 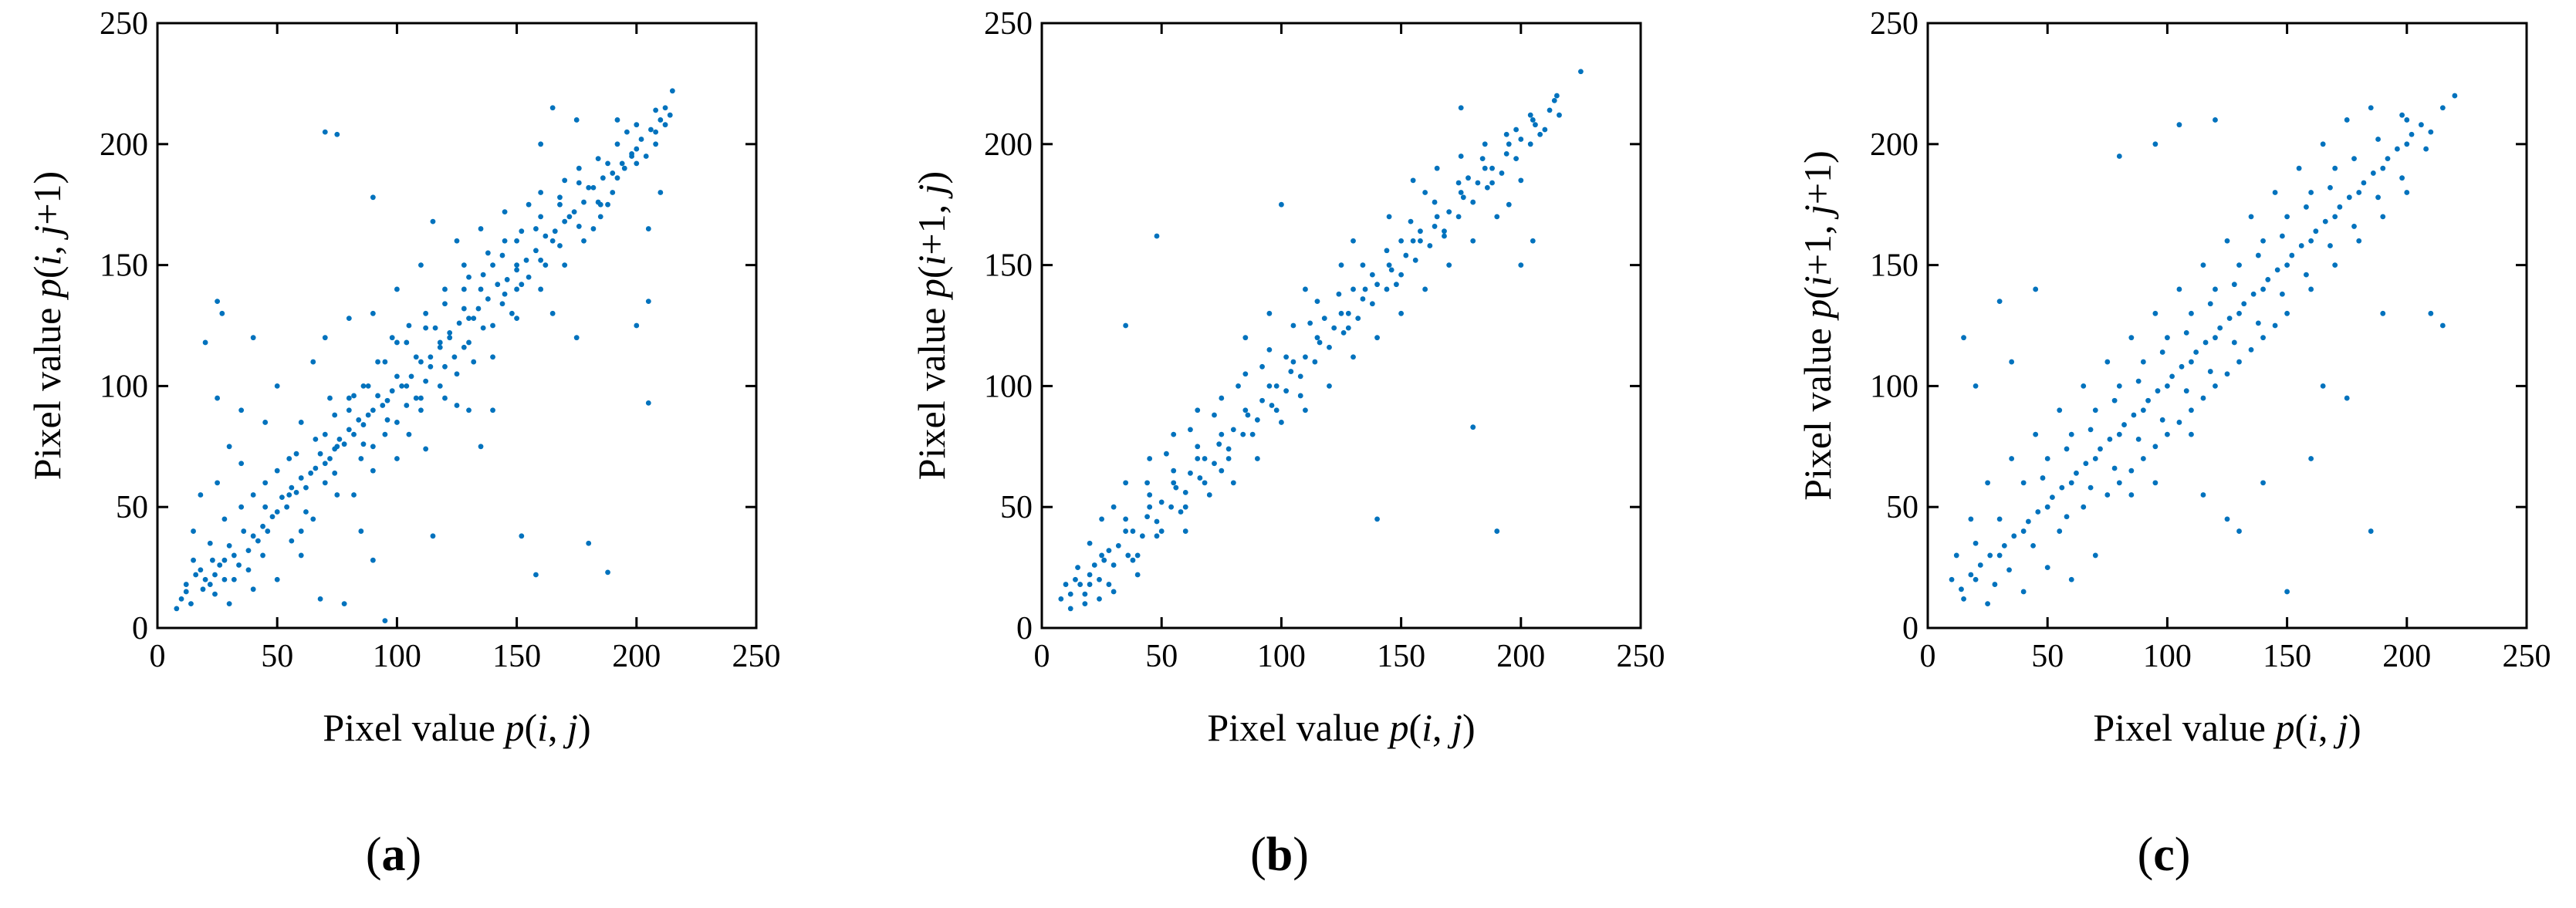 What do you see at coordinates (456, 728) in the screenshot?
I see `x-axis-label-a: Pixel value p(i, j)` at bounding box center [456, 728].